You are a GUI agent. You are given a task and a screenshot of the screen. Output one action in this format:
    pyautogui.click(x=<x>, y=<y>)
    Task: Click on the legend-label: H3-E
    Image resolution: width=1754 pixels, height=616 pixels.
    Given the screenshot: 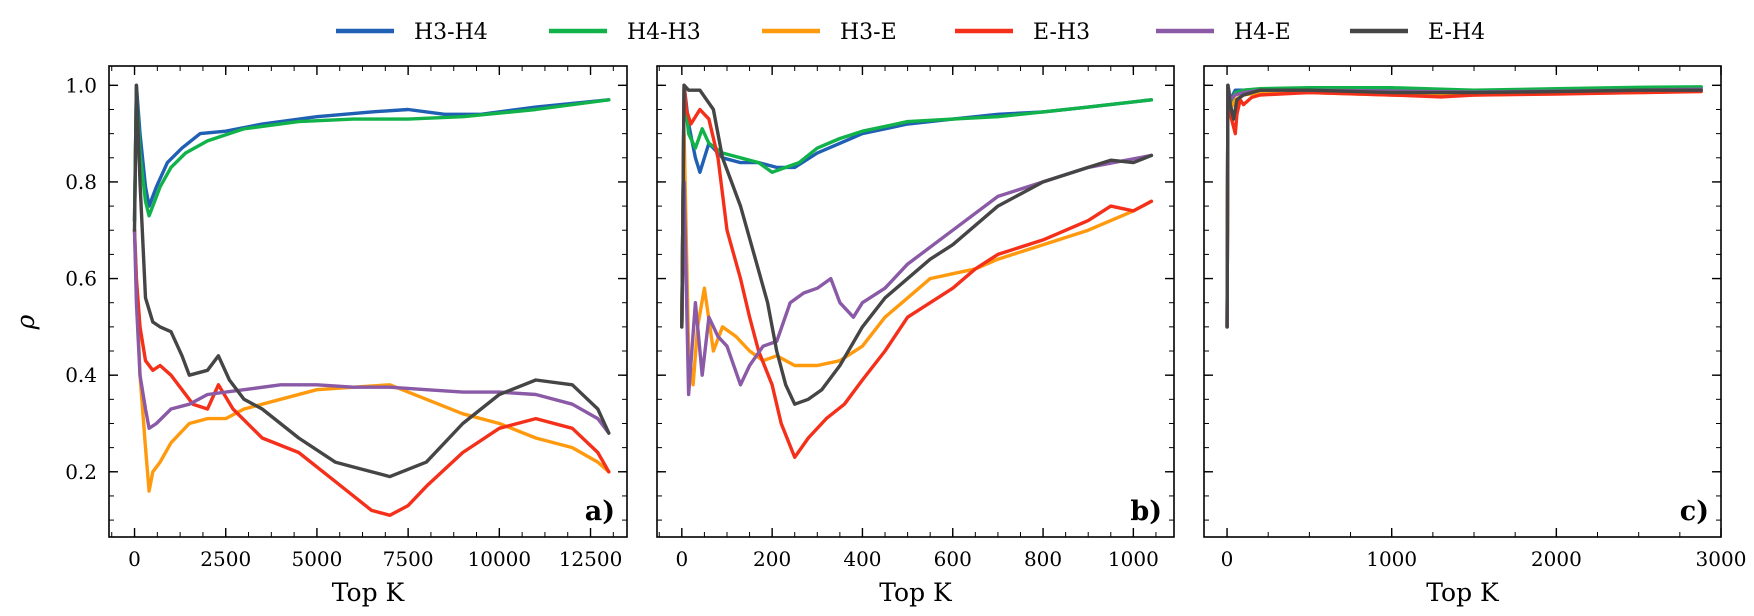 What is the action you would take?
    pyautogui.click(x=868, y=32)
    